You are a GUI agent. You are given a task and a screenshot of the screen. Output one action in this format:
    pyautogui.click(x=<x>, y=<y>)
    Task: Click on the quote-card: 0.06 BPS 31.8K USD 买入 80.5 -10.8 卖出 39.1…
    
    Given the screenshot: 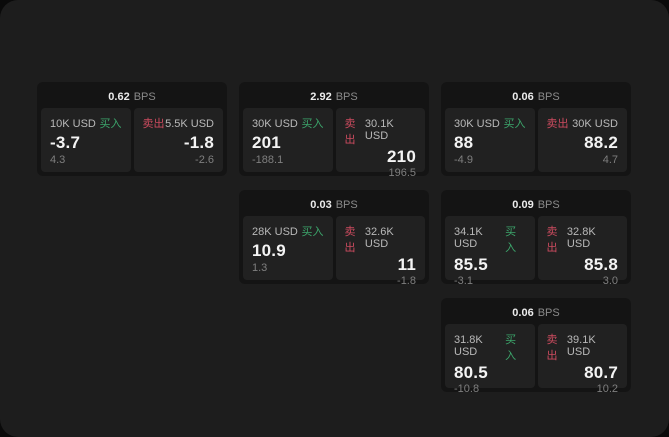 What is the action you would take?
    pyautogui.click(x=536, y=346)
    